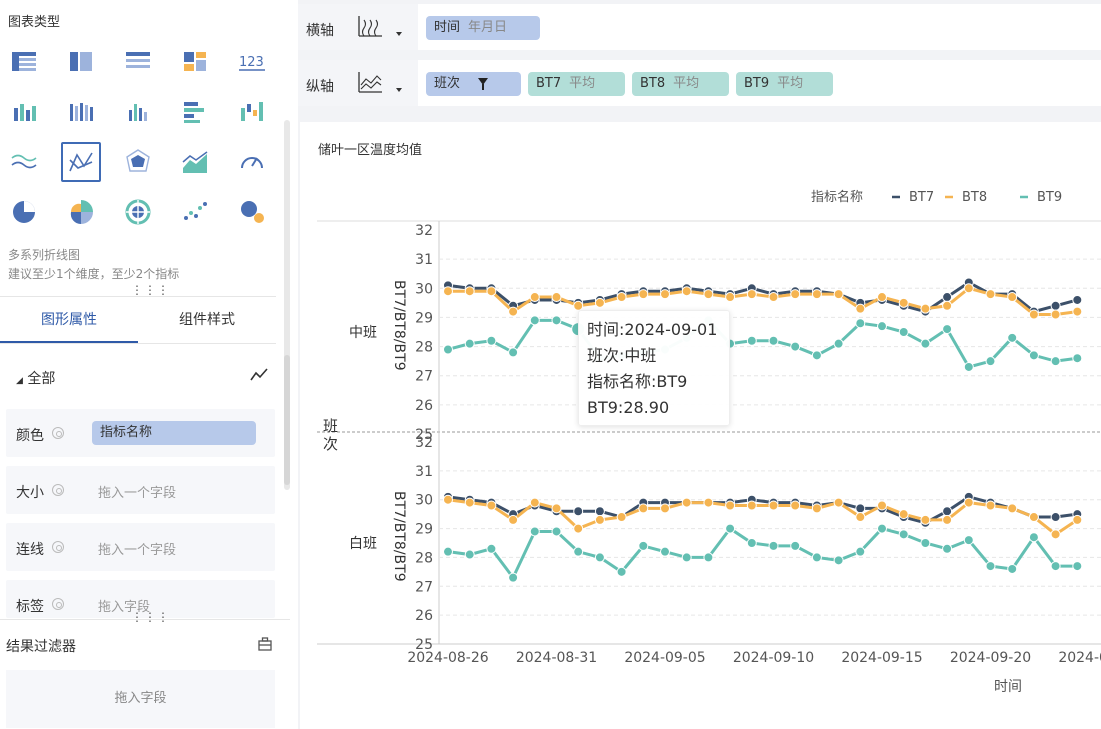  Describe the element at coordinates (259, 375) in the screenshot. I see `line-chart-icon` at that location.